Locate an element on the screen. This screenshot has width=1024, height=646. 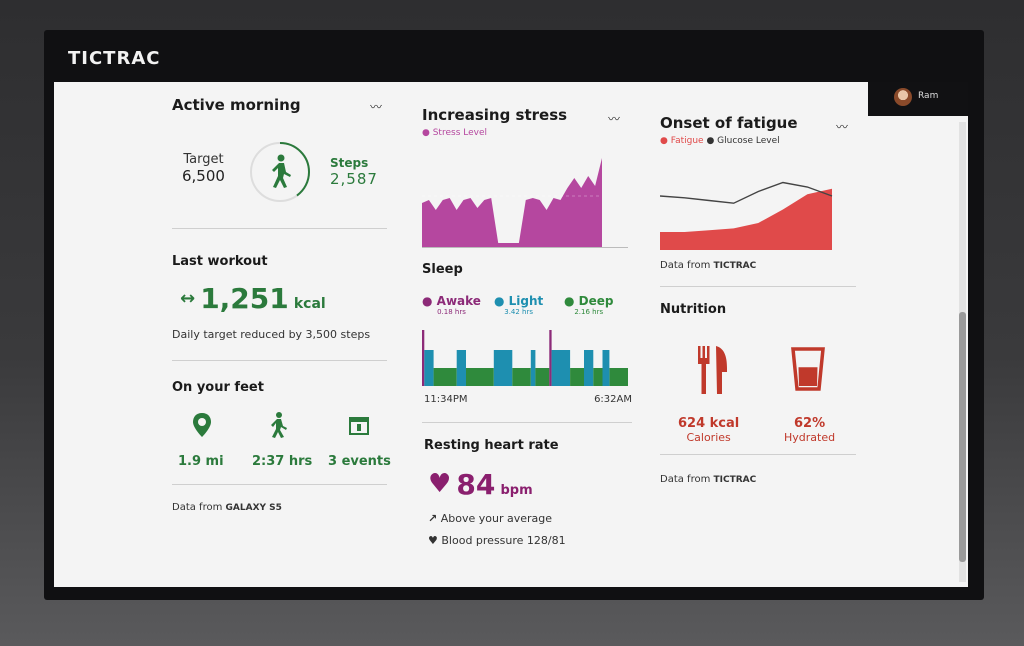
workout-value: 1,251 is located at coordinates (244, 298).